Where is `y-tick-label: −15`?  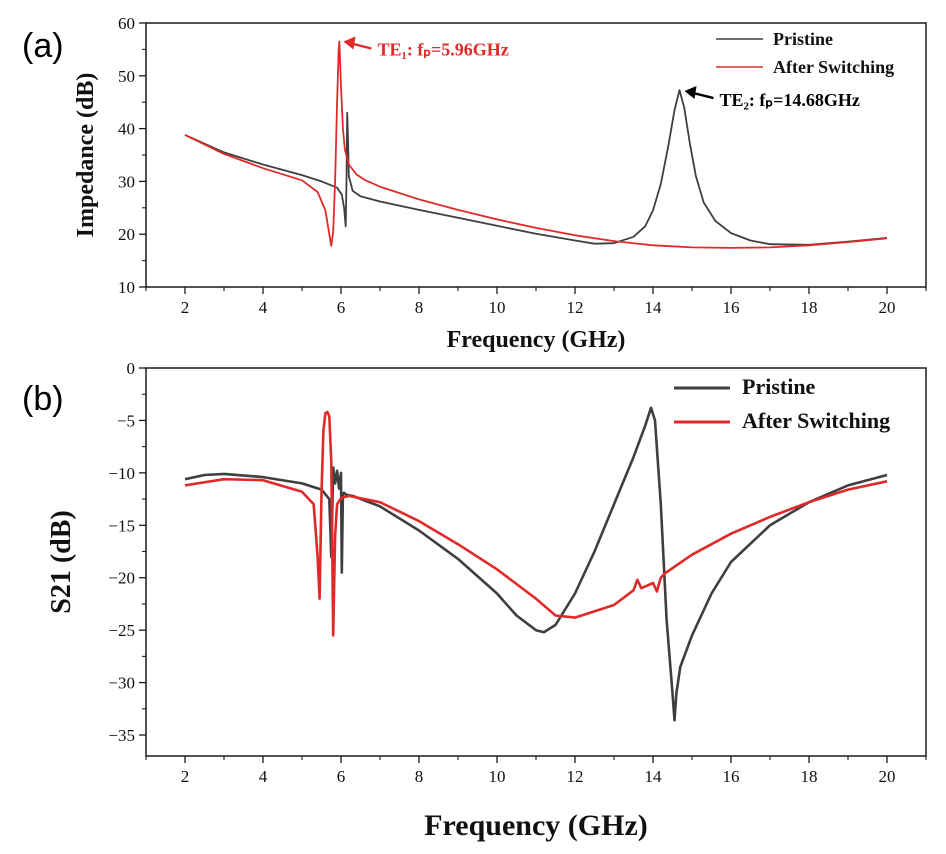 y-tick-label: −15 is located at coordinates (121, 525).